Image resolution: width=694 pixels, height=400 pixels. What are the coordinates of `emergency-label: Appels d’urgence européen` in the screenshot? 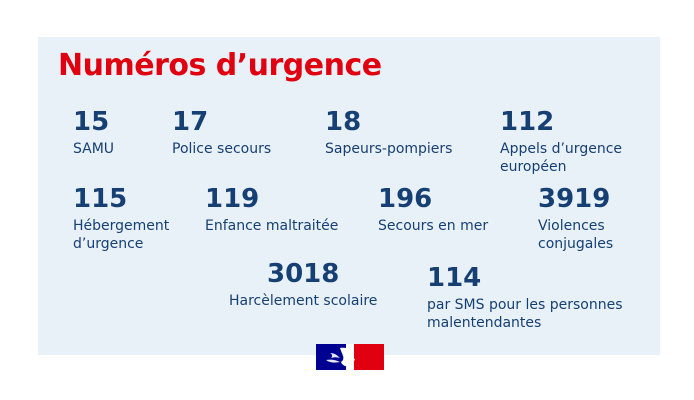 It's located at (561, 158).